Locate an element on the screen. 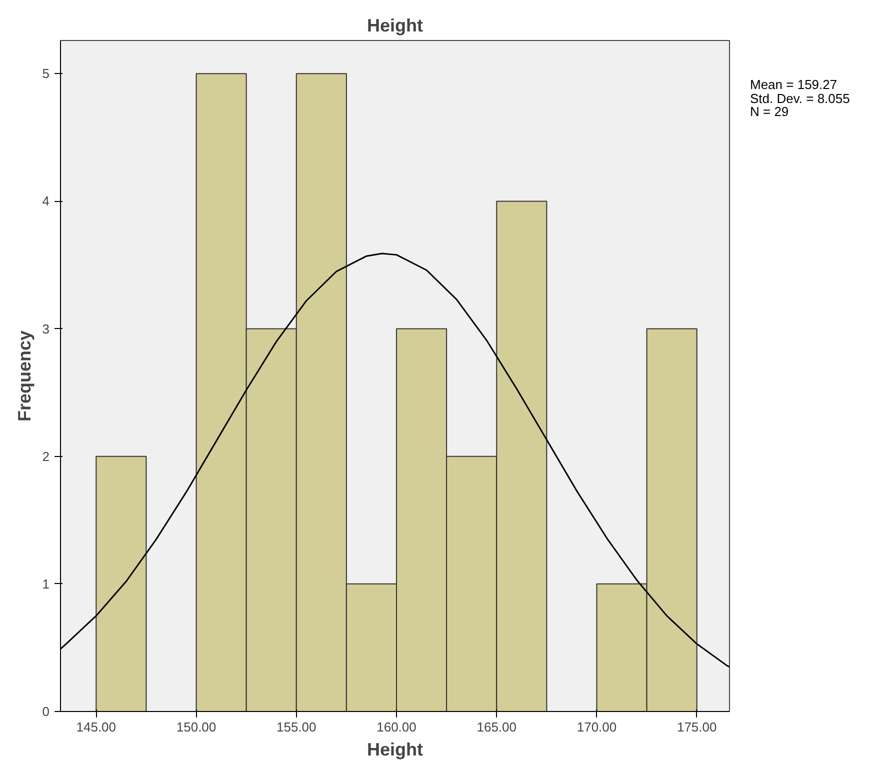 The height and width of the screenshot is (781, 892). y-tick-label: 5 is located at coordinates (46, 74).